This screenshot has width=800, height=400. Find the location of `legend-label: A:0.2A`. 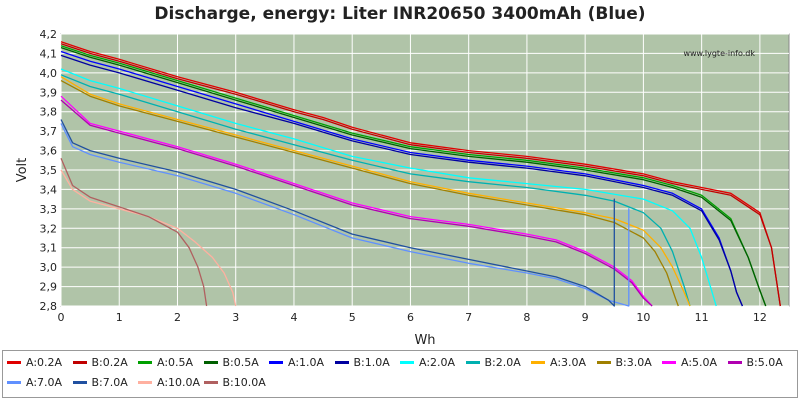

legend-label: A:0.2A is located at coordinates (44, 362).